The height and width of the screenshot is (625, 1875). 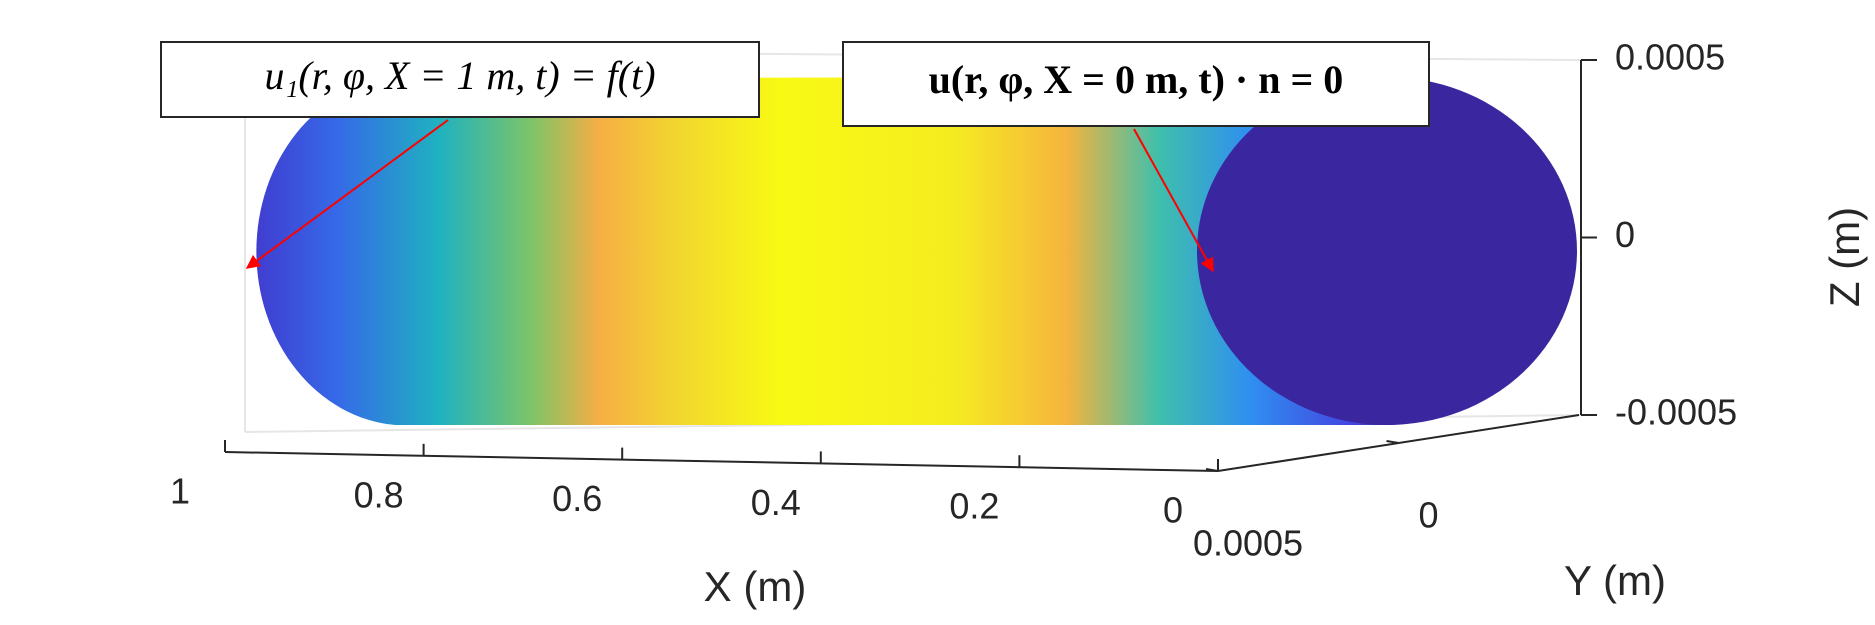 I want to click on x-tick-label: 0.4, so click(x=776, y=502).